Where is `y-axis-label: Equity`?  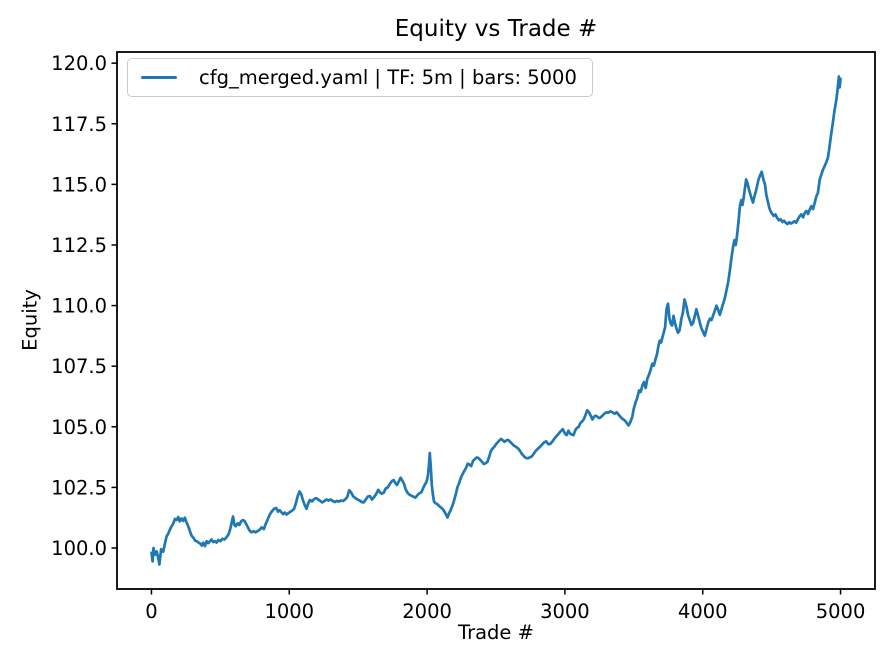
y-axis-label: Equity is located at coordinates (30, 320).